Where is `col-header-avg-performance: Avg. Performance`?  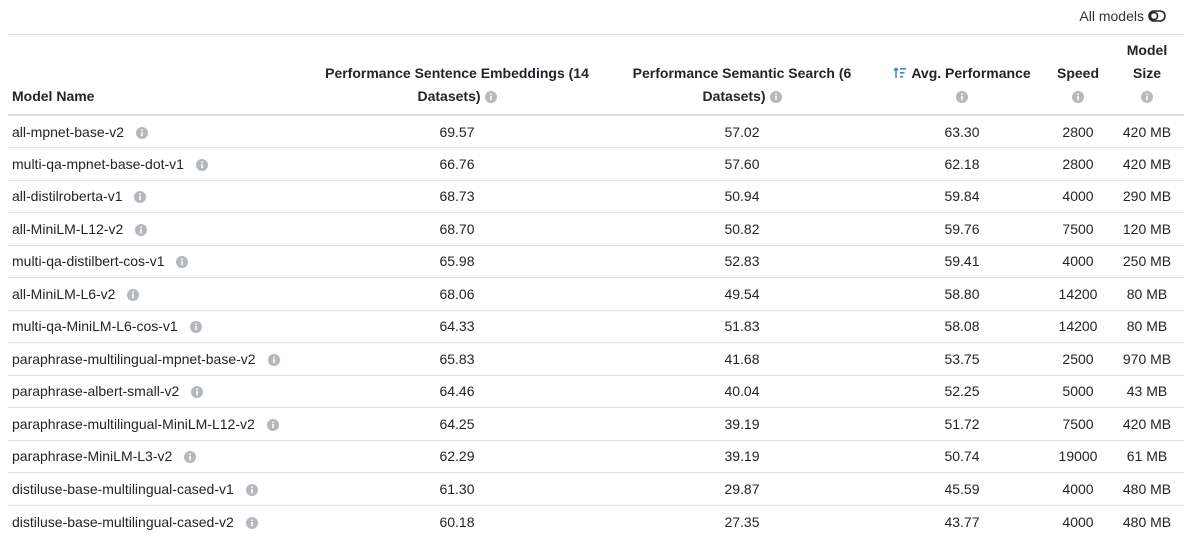 col-header-avg-performance: Avg. Performance is located at coordinates (962, 75).